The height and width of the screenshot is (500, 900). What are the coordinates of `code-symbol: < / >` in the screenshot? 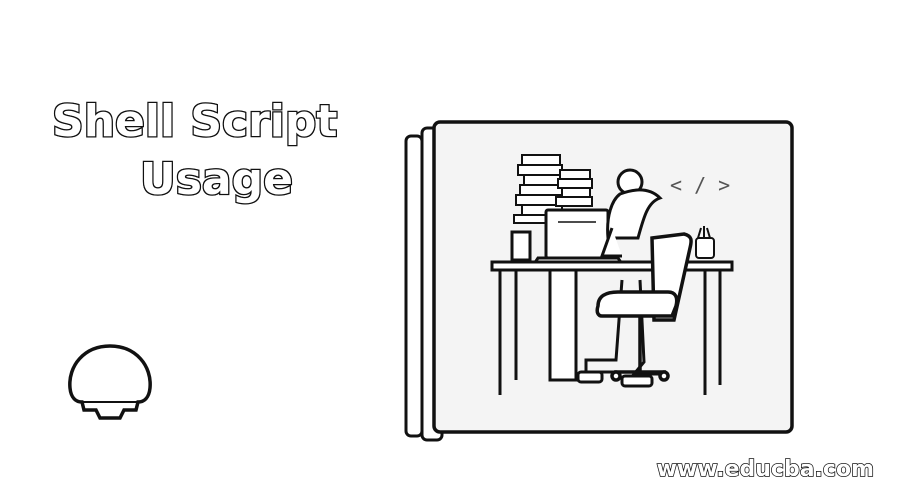 It's located at (700, 185).